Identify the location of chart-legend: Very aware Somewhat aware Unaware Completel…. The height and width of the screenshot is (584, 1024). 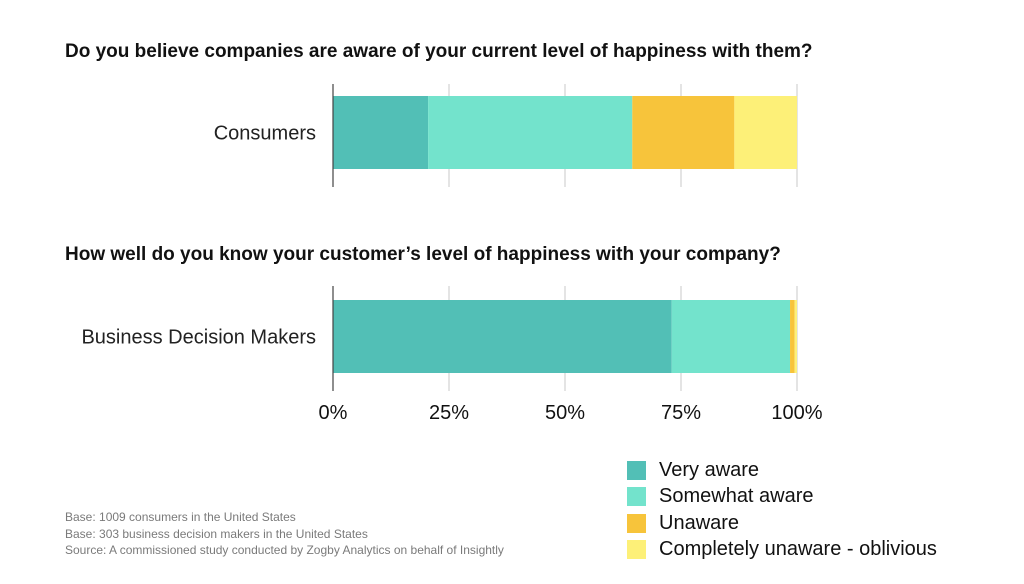
(782, 510).